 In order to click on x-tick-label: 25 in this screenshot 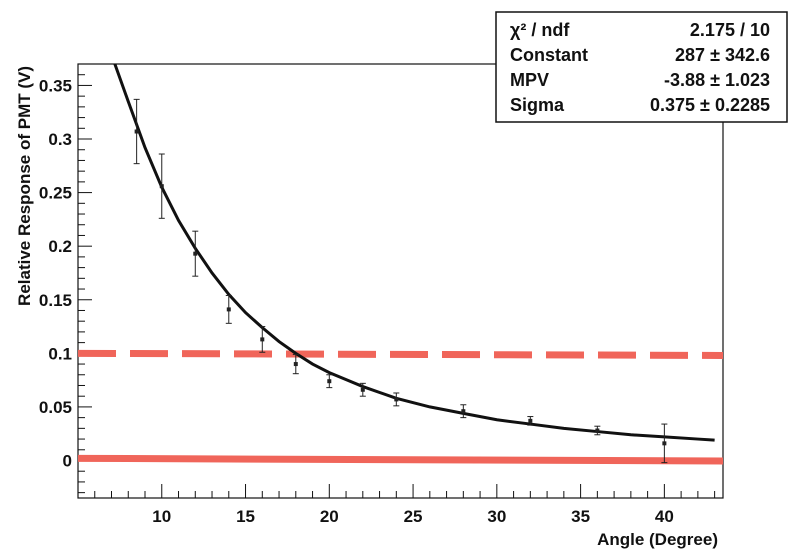, I will do `click(413, 516)`.